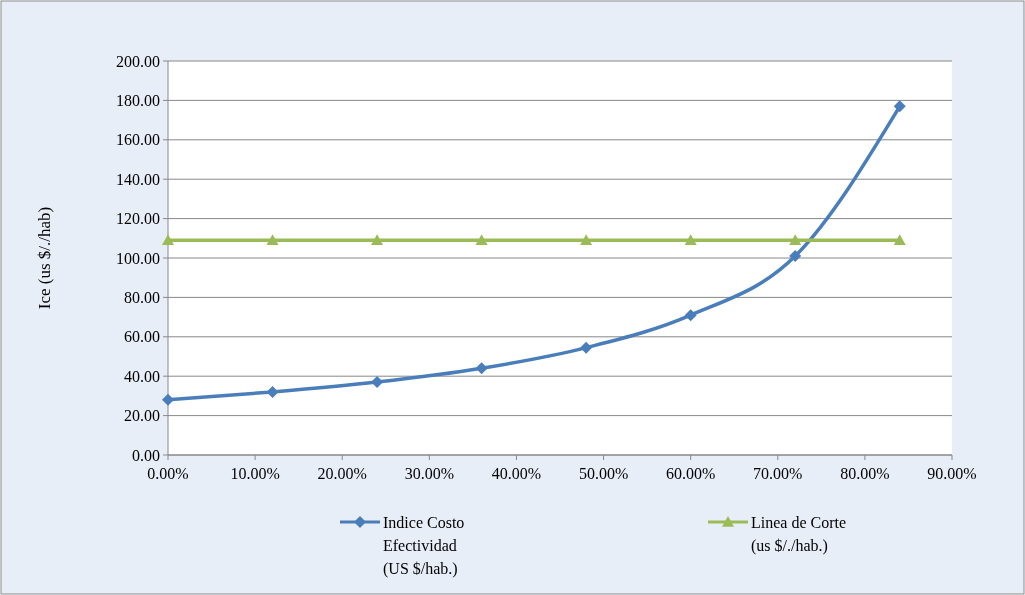 The height and width of the screenshot is (595, 1025). Describe the element at coordinates (142, 376) in the screenshot. I see `y-tick-label: 40.00` at that location.